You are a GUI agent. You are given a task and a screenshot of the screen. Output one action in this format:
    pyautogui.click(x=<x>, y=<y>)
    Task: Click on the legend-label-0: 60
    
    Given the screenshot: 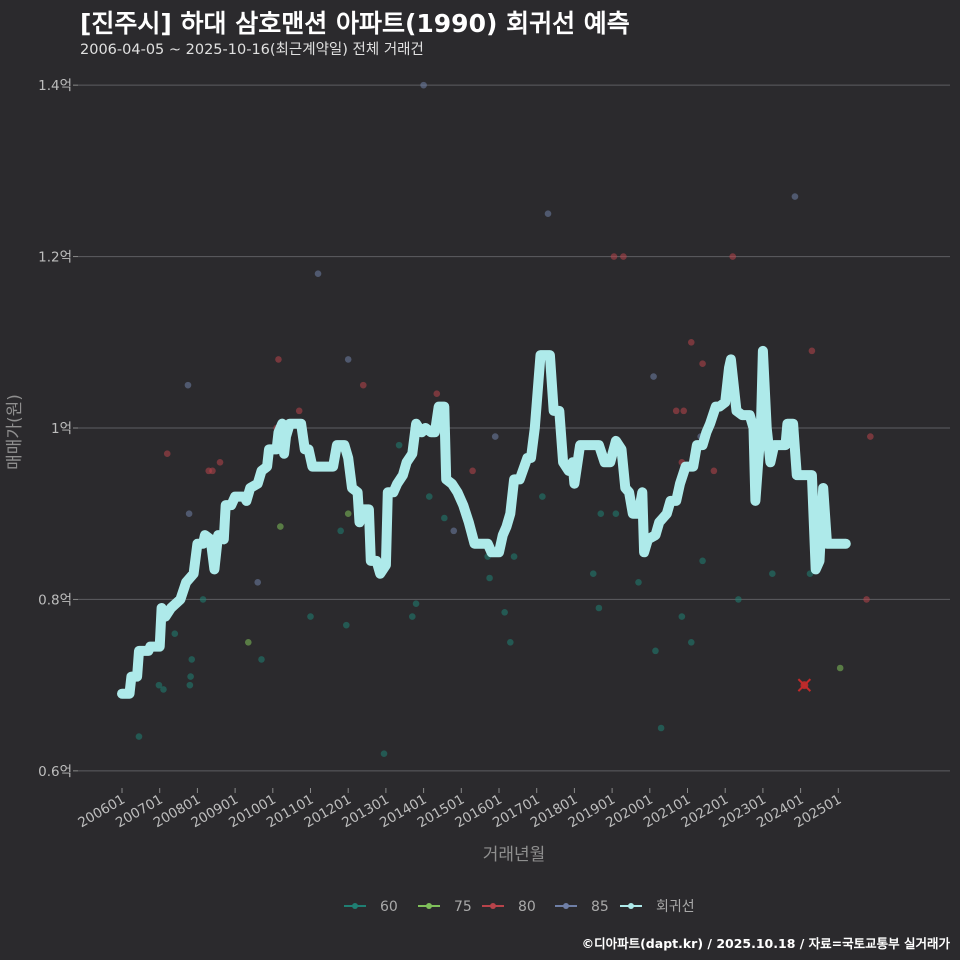 What is the action you would take?
    pyautogui.click(x=389, y=907)
    